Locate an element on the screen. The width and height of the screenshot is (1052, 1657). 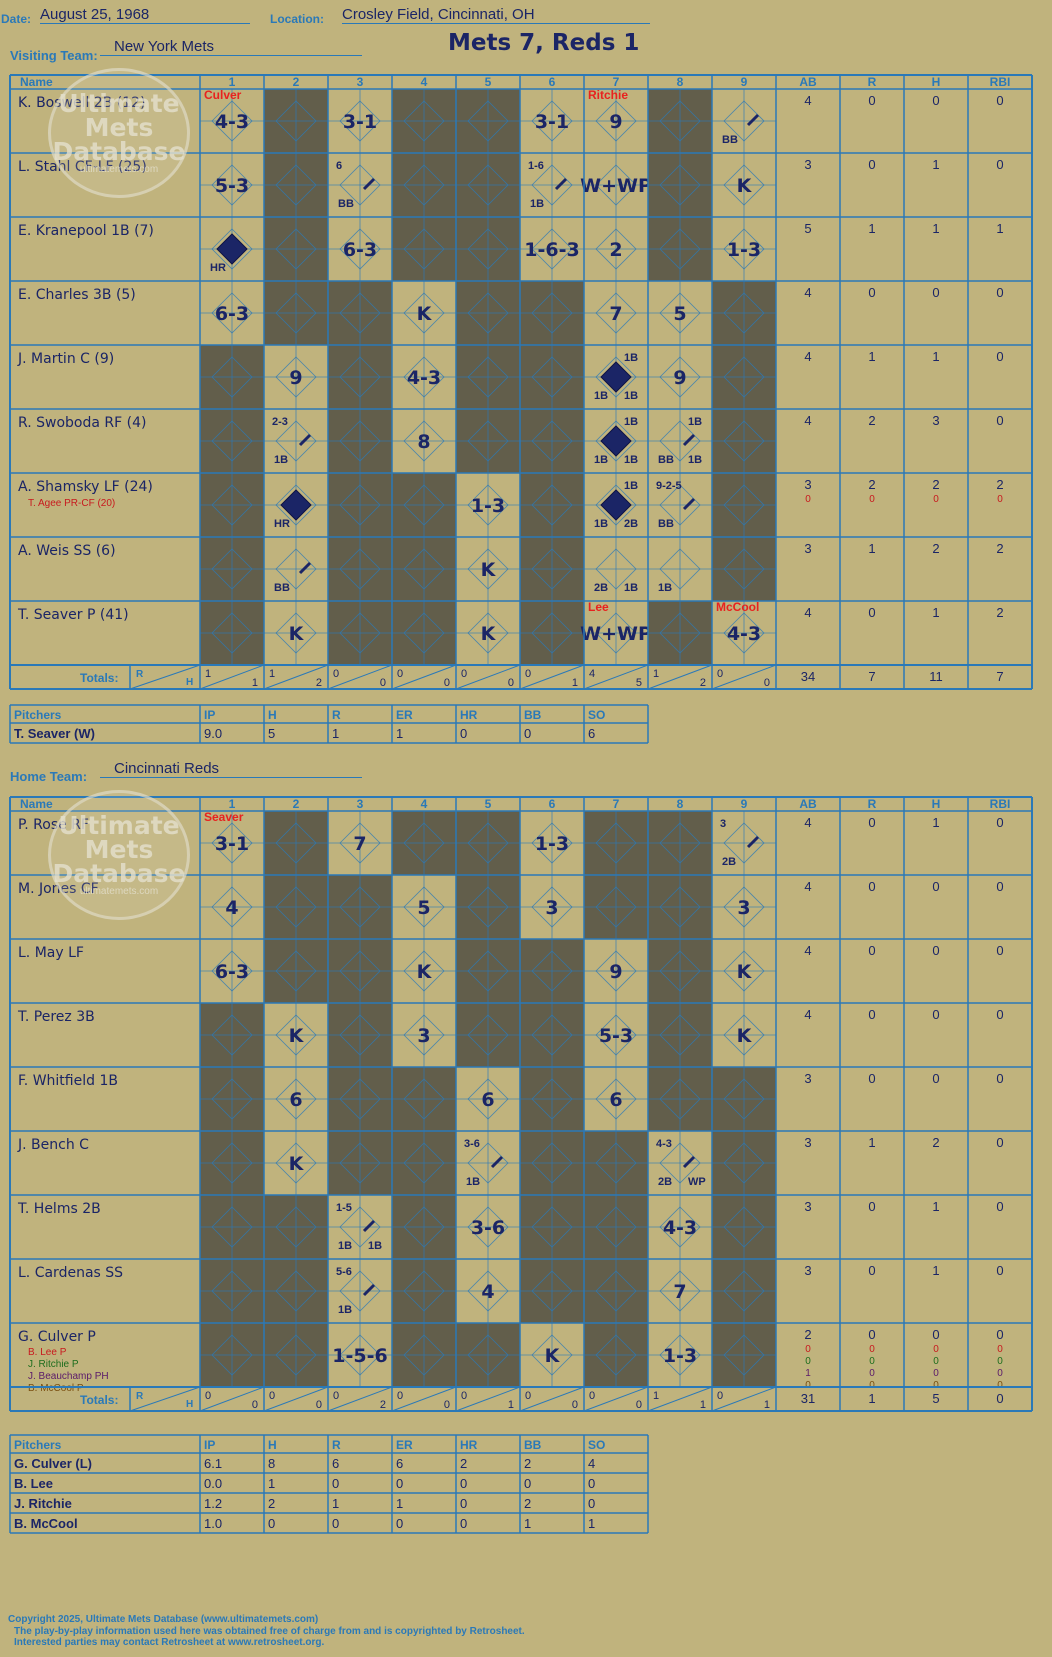
pitcher-stat: 1.0 is located at coordinates (213, 1523).